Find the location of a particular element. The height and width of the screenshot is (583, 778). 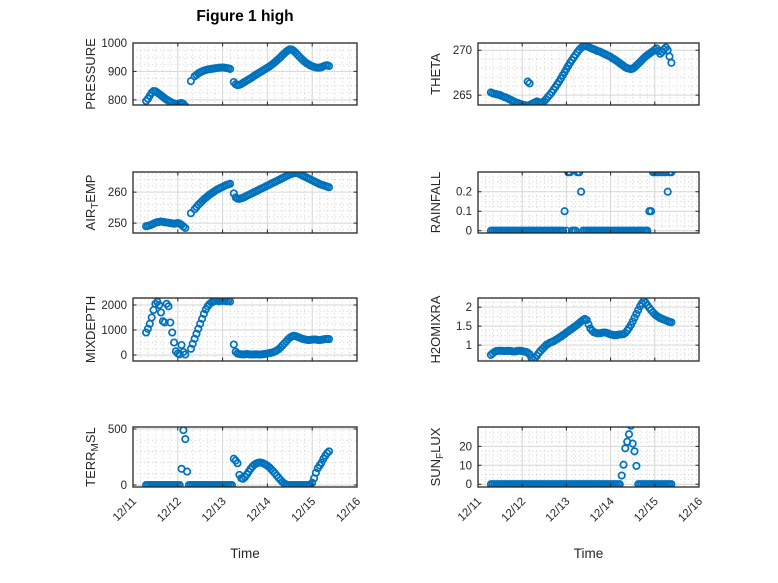

subplot-theta: 265 270 THETA is located at coordinates (564, 74).